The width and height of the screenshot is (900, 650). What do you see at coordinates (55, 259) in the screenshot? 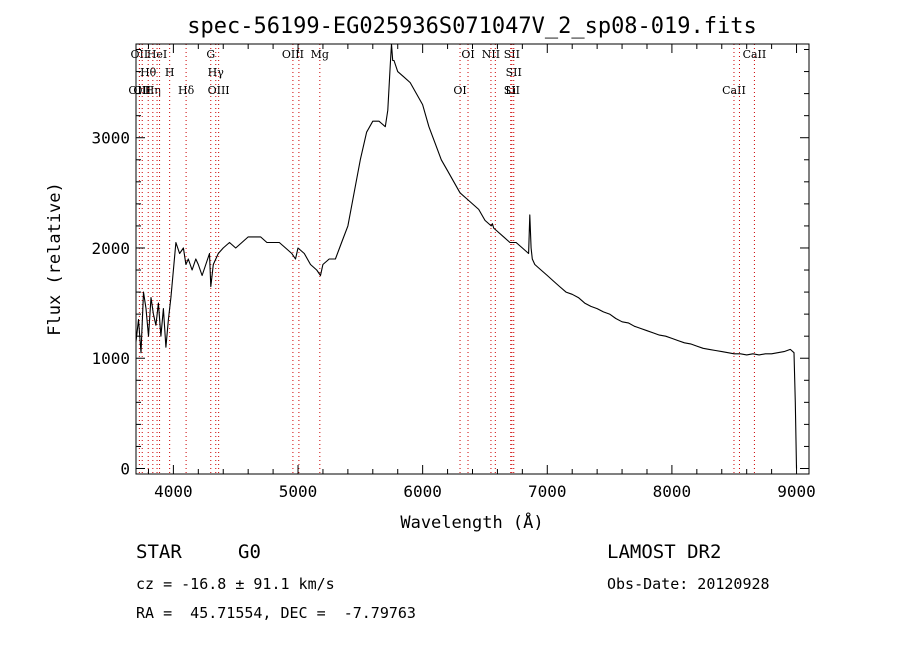
I see `y-axis-label: Flux (relative)` at bounding box center [55, 259].